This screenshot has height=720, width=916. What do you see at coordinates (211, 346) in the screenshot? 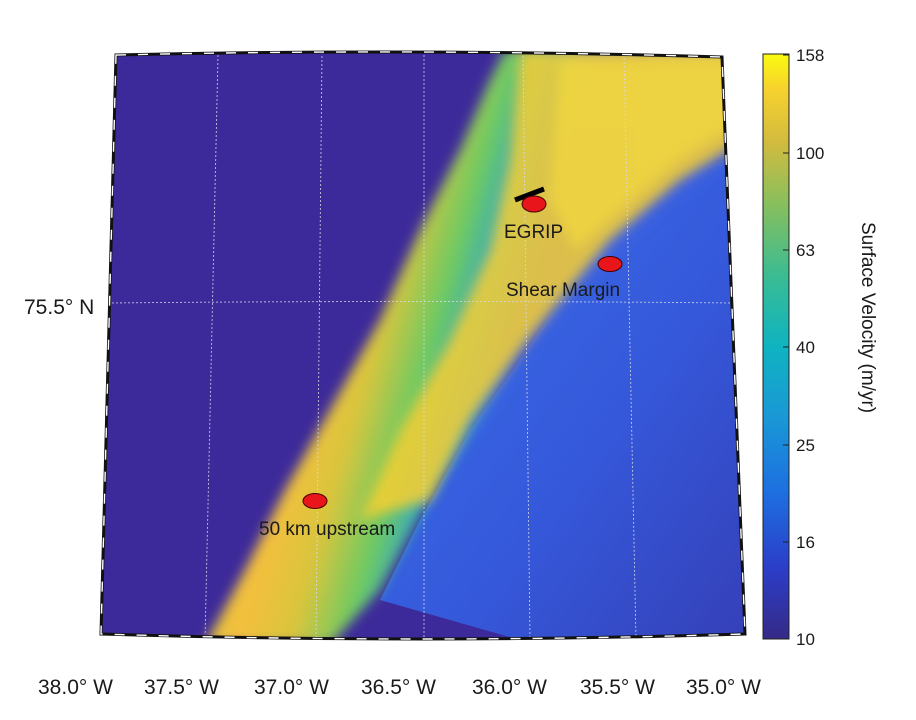
I see `meridian-37.5` at bounding box center [211, 346].